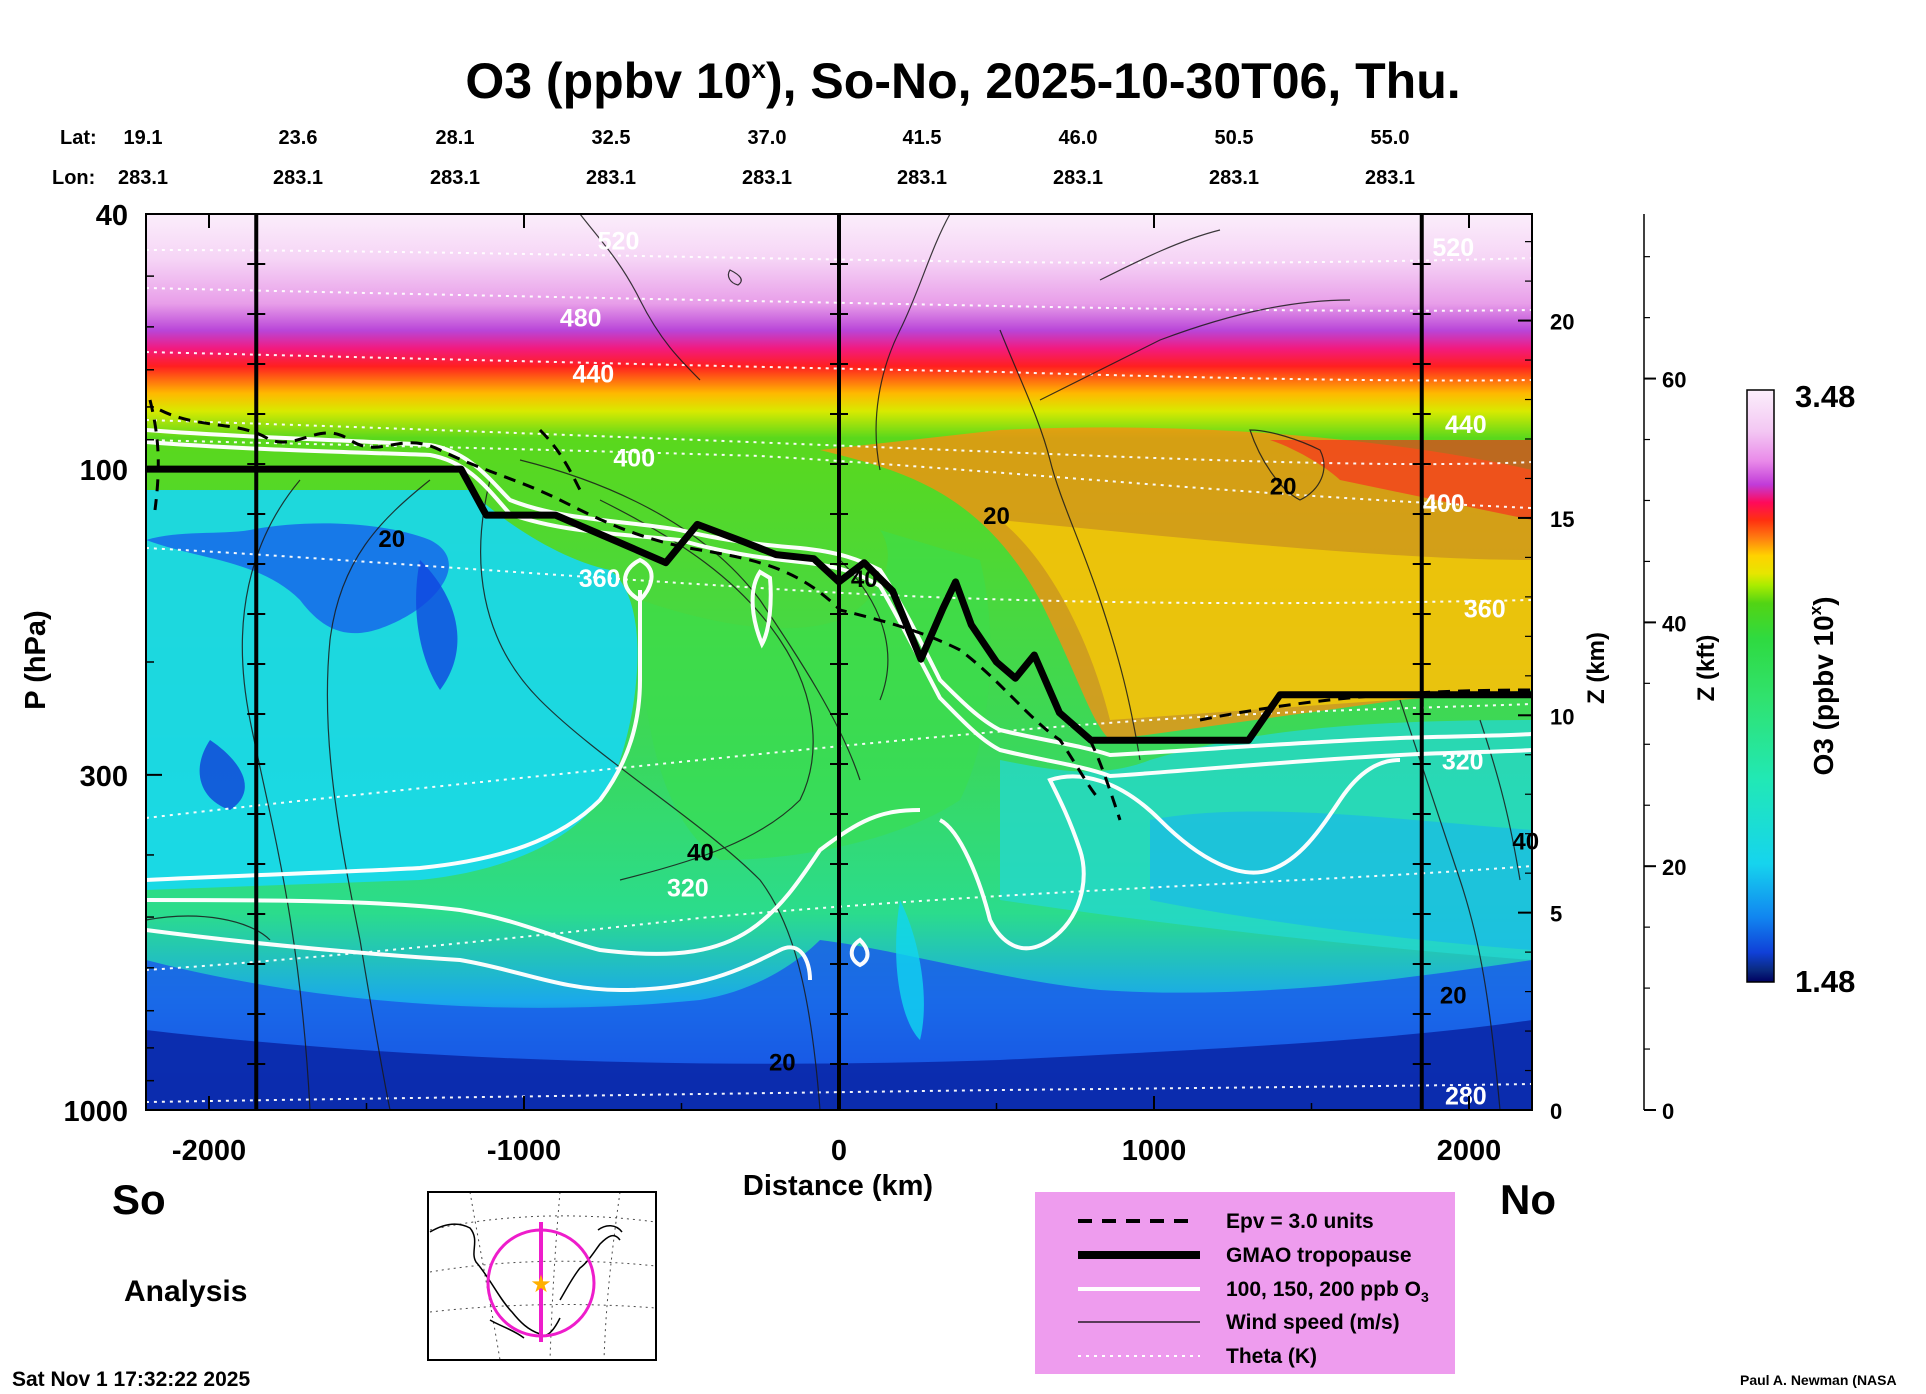  What do you see at coordinates (1469, 1151) in the screenshot?
I see `x-tick-label: 2000` at bounding box center [1469, 1151].